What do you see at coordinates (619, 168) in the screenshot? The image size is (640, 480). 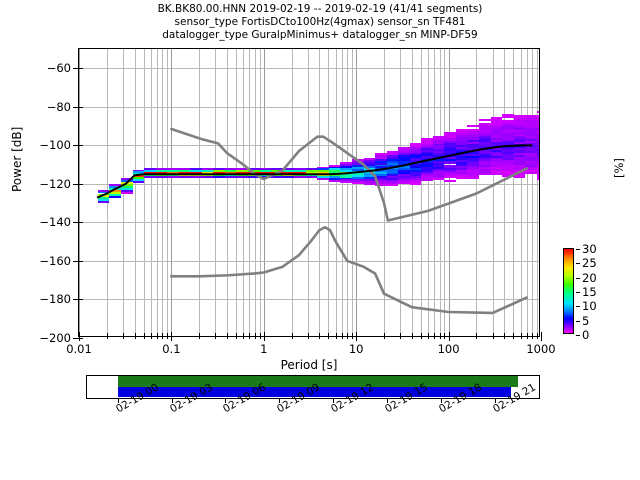 I see `colorbar-unit-label: [%]` at bounding box center [619, 168].